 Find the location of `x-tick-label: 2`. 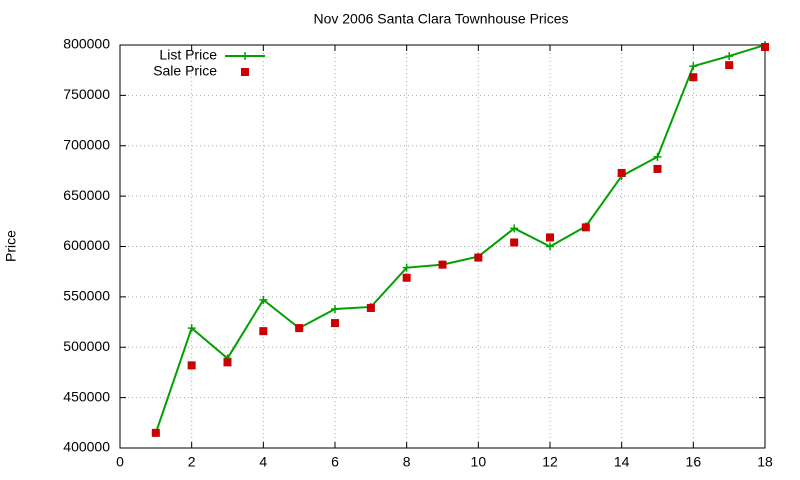

x-tick-label: 2 is located at coordinates (192, 462).